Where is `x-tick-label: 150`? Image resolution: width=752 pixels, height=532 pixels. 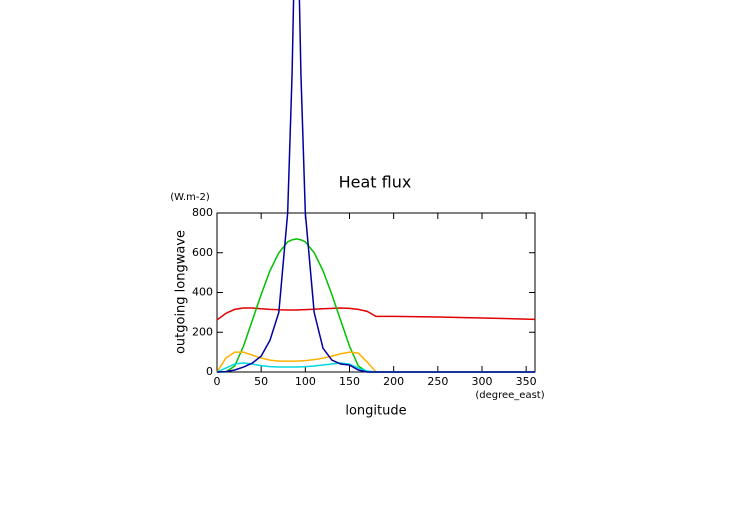
x-tick-label: 150 is located at coordinates (349, 381).